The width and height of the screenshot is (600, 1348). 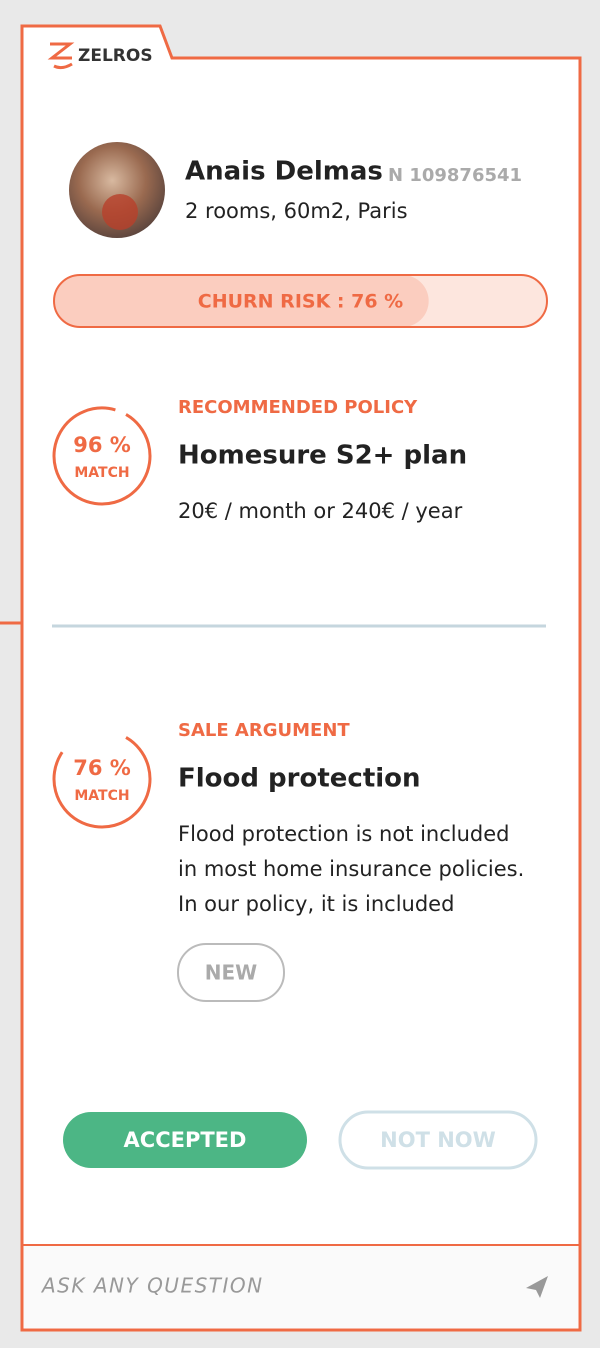 I want to click on kicker: RECOMMENDED POLICY, so click(x=298, y=407).